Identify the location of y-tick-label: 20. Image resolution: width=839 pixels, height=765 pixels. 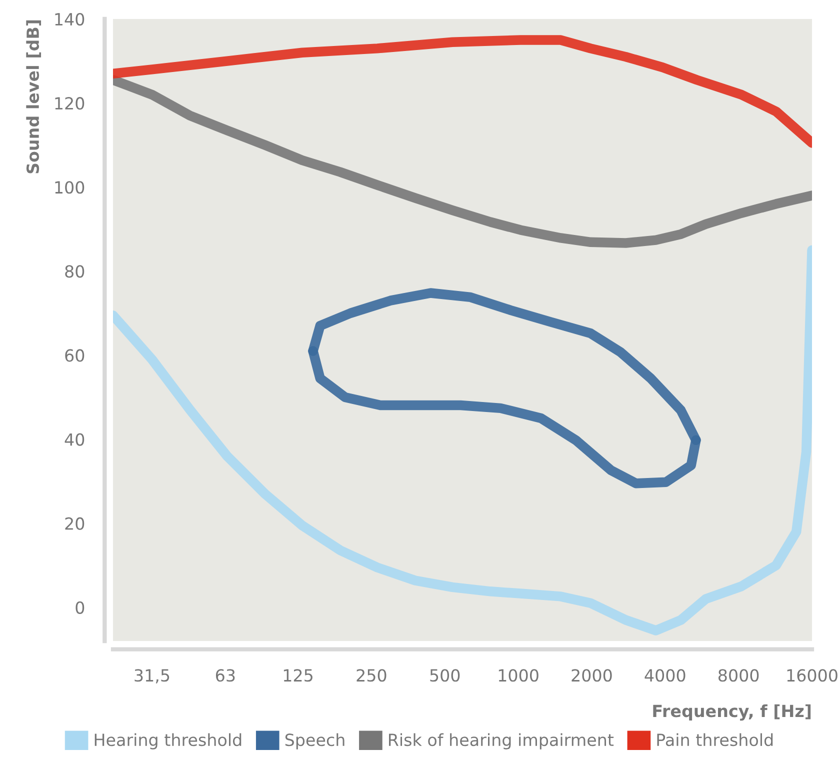
(74, 523).